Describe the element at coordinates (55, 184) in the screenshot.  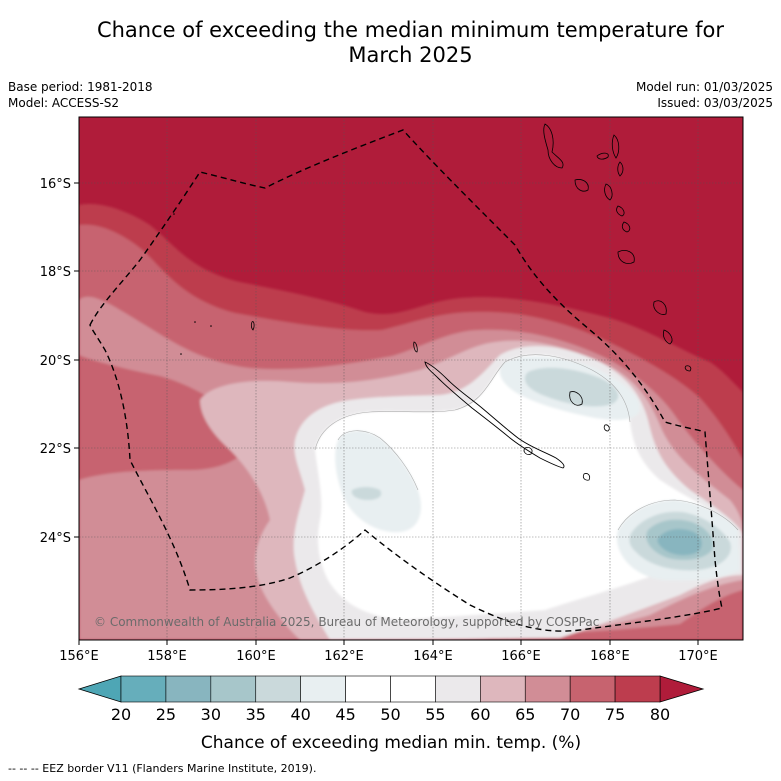
I see `lat-label: 16°S` at that location.